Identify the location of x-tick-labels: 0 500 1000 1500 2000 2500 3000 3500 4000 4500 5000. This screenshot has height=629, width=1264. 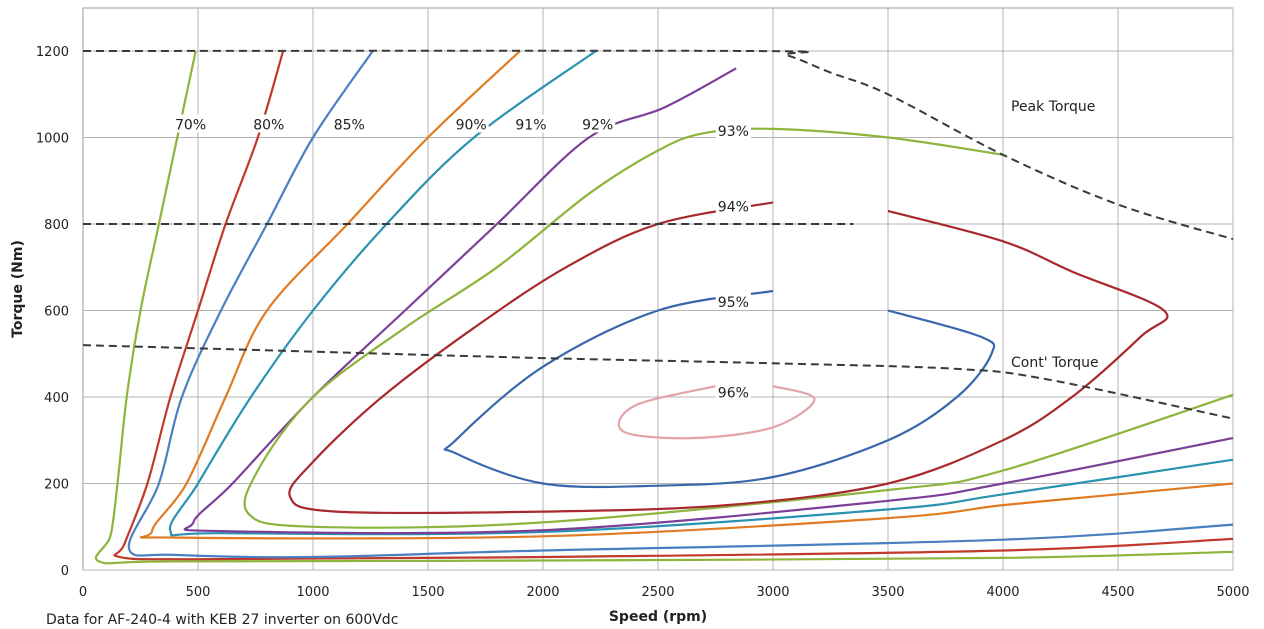
(664, 592).